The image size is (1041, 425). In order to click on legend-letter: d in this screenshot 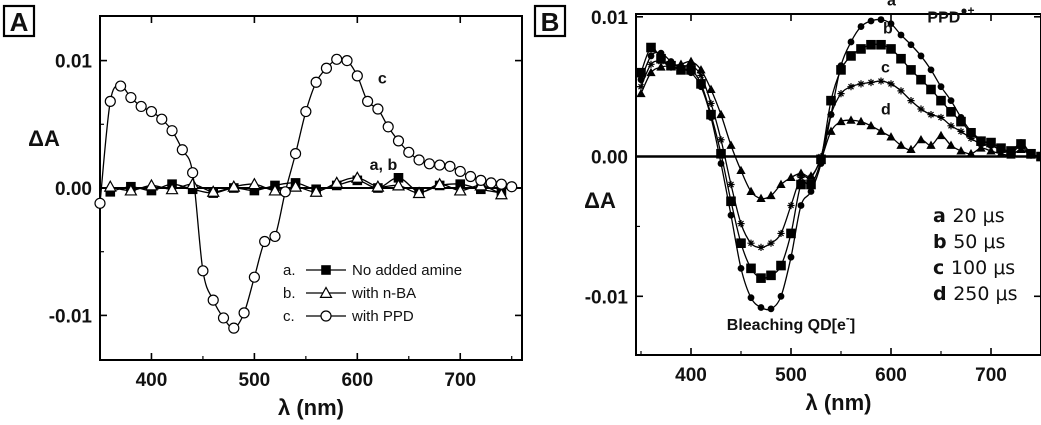, I will do `click(943, 294)`.